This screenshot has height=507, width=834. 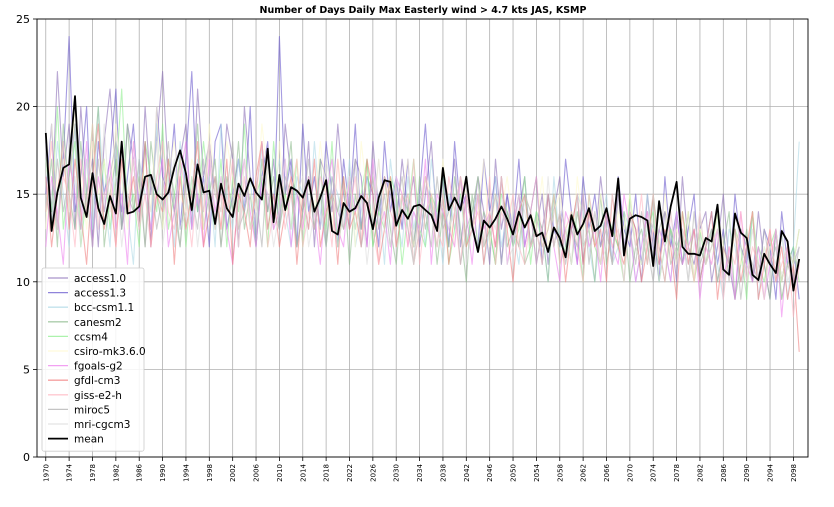 I want to click on x-tick-label: 1998, so click(x=210, y=473).